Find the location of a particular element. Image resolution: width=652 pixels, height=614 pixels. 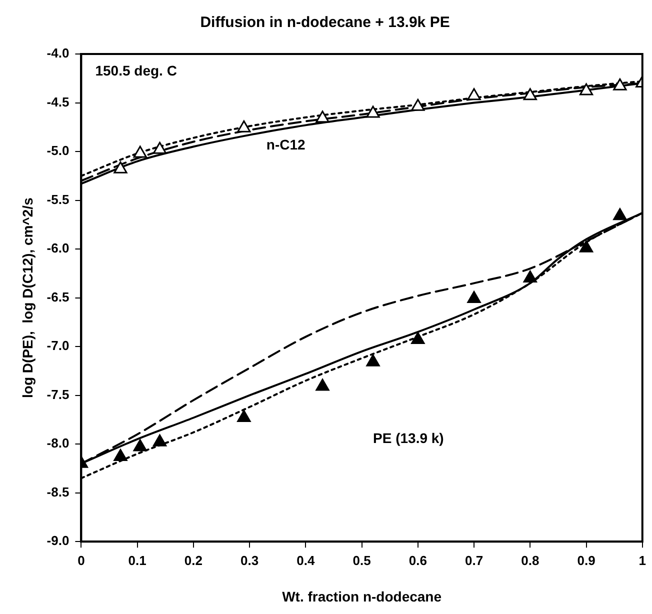

y-tick-label: -7.0 is located at coordinates (58, 346).